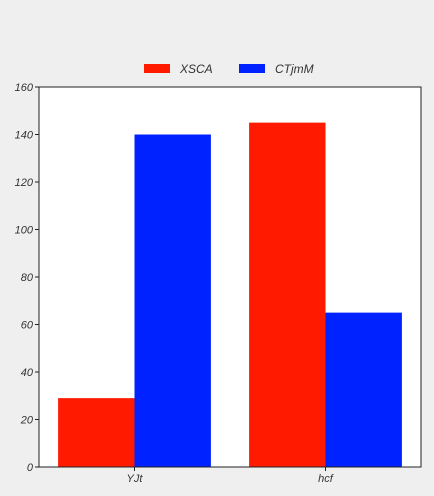 This screenshot has width=434, height=496. What do you see at coordinates (196, 69) in the screenshot?
I see `legend-label-XSCA: XSCA` at bounding box center [196, 69].